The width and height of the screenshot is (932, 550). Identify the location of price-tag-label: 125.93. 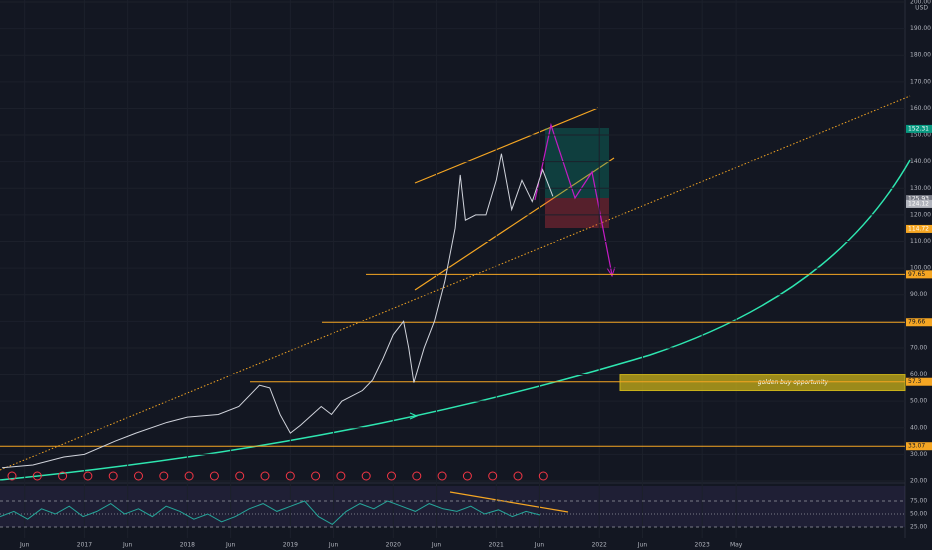
(918, 199).